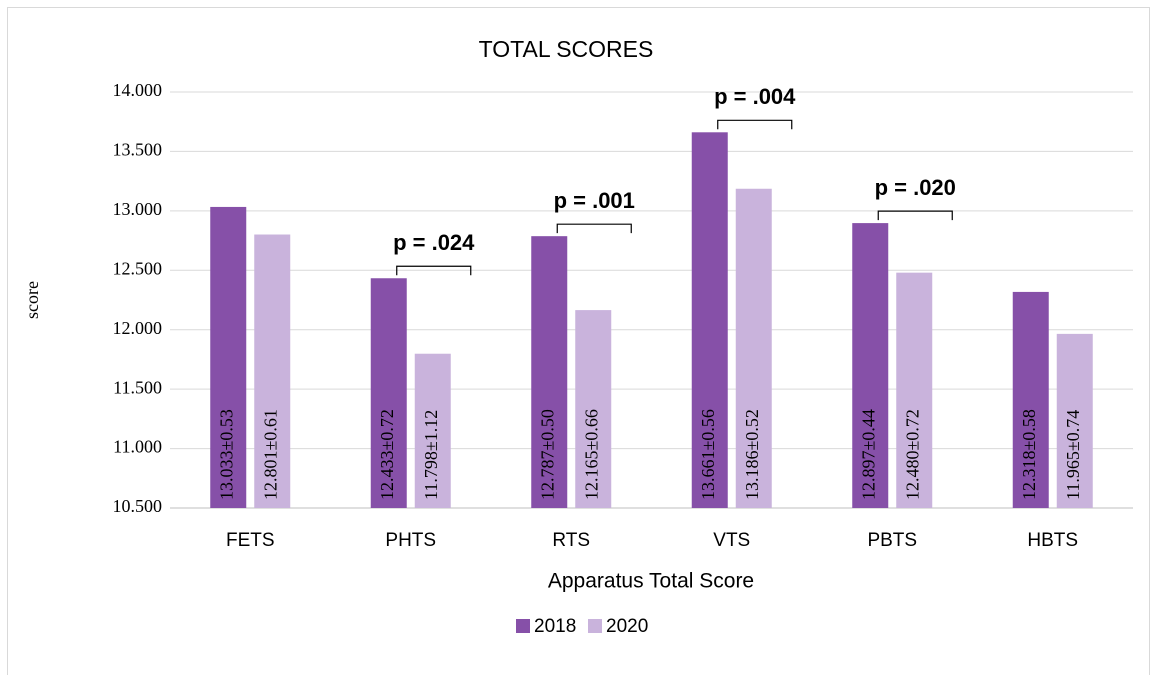 Image resolution: width=1152 pixels, height=675 pixels. Describe the element at coordinates (138, 268) in the screenshot. I see `y-tick-label: 12.500` at that location.